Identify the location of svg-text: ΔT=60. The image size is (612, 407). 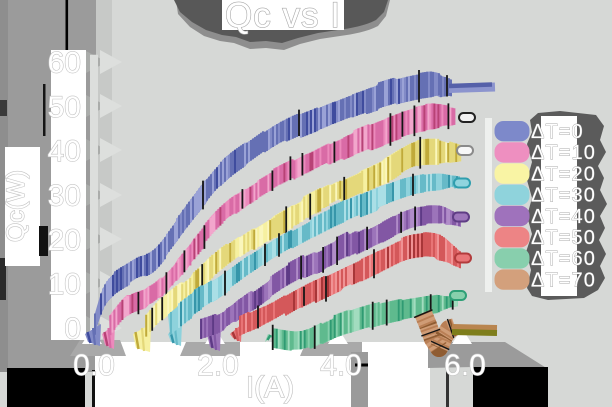
(563, 259).